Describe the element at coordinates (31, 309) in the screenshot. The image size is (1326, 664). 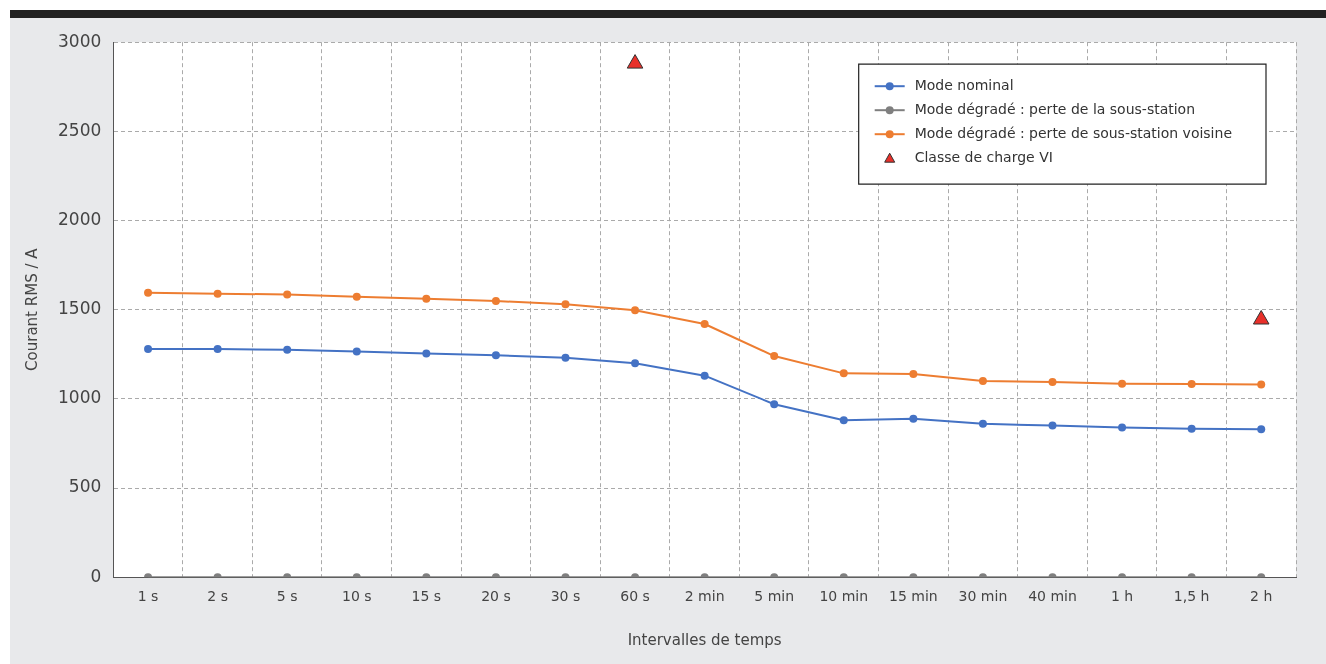
I see `y-axis-title: Courant RMS / A` at that location.